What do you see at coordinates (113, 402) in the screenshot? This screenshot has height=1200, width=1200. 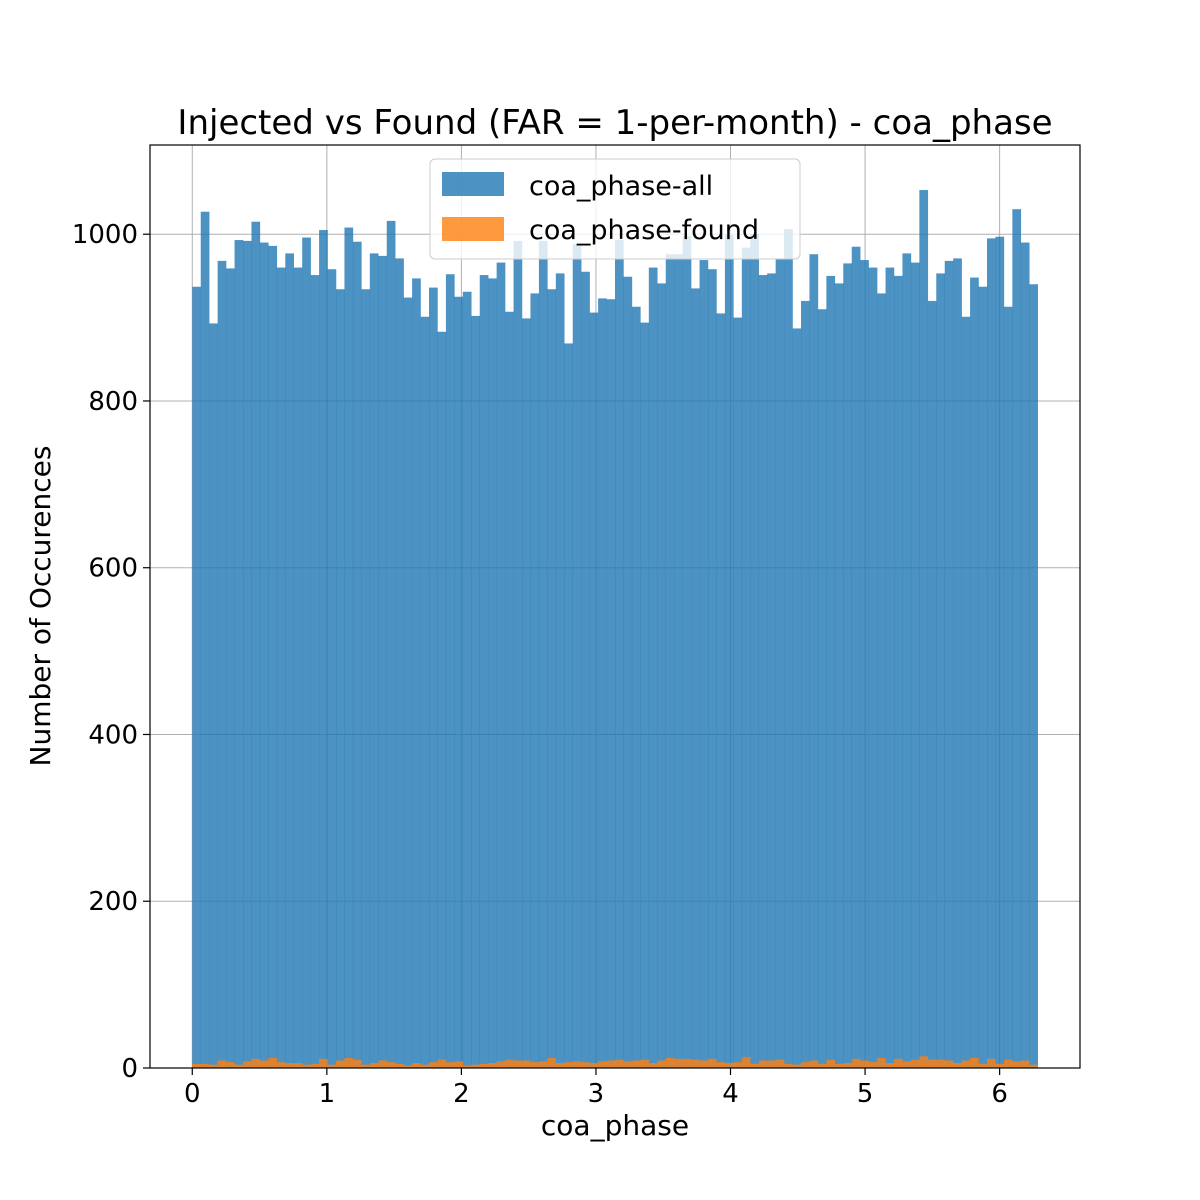 I see `y-tick-label: 800` at bounding box center [113, 402].